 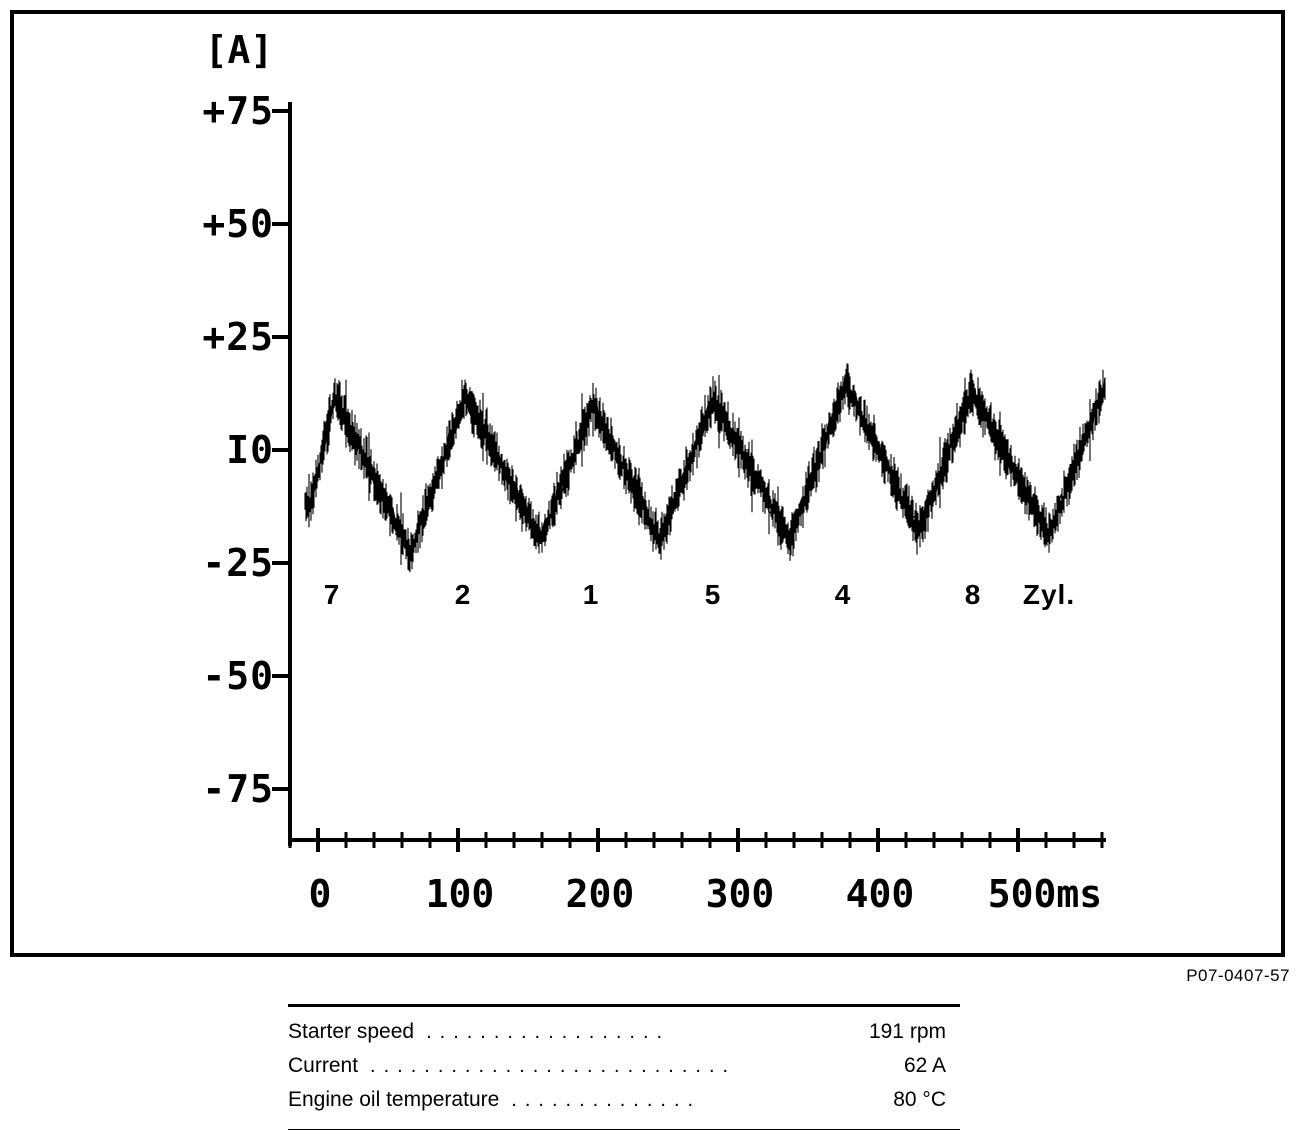 What do you see at coordinates (880, 894) in the screenshot?
I see `x-tick-label: 400` at bounding box center [880, 894].